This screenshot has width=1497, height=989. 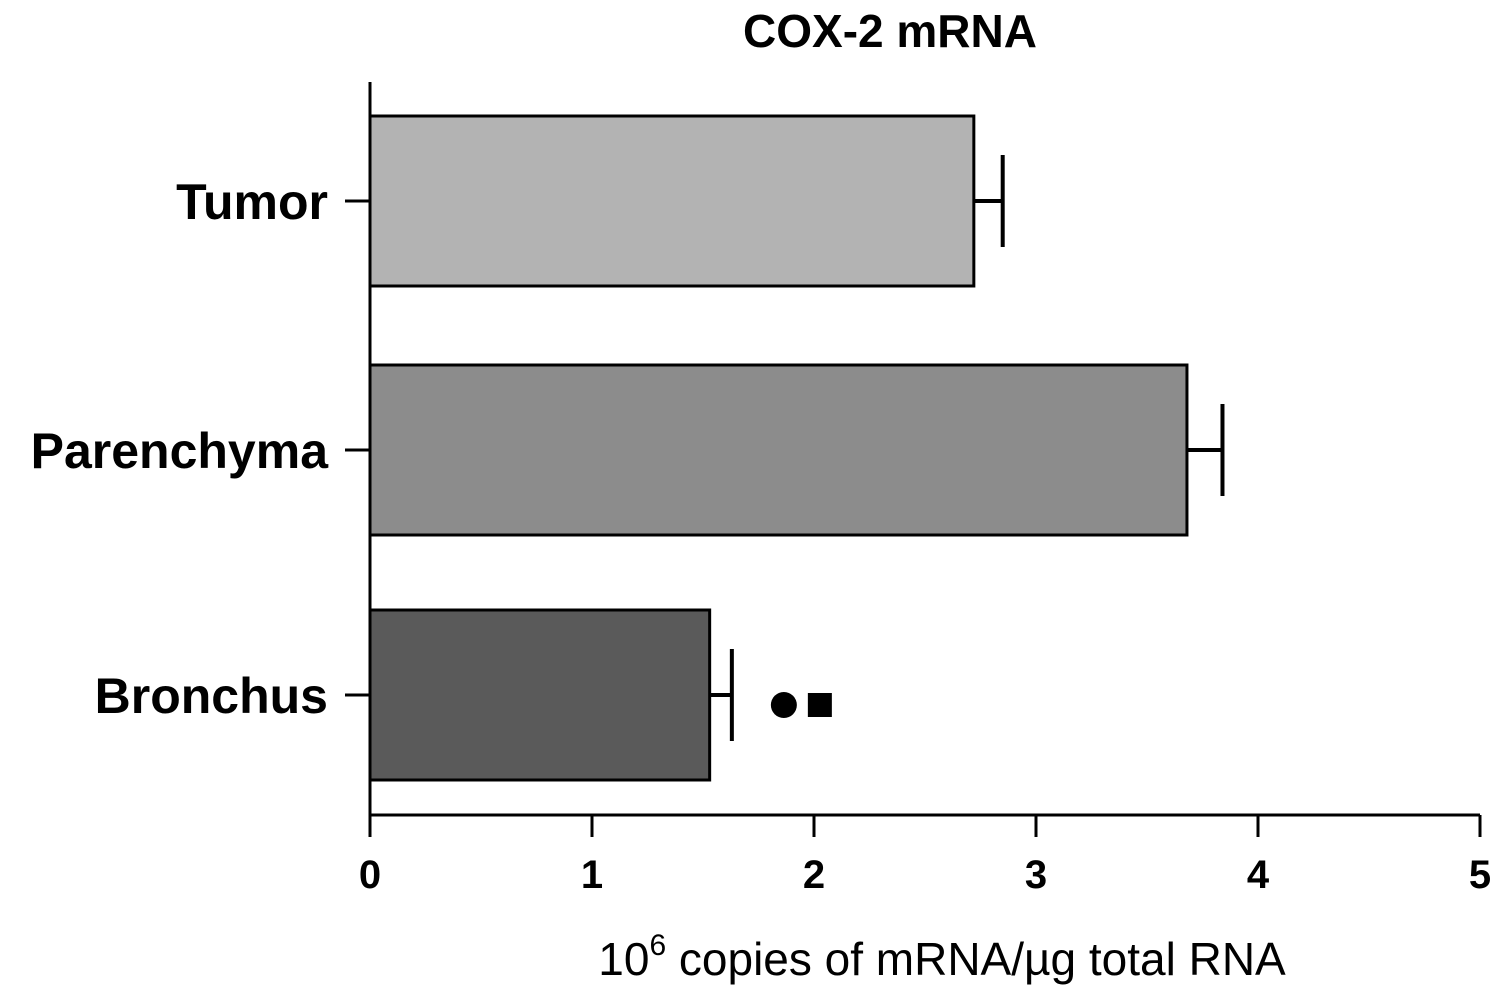 I want to click on significance-circle-marker, so click(x=783, y=705).